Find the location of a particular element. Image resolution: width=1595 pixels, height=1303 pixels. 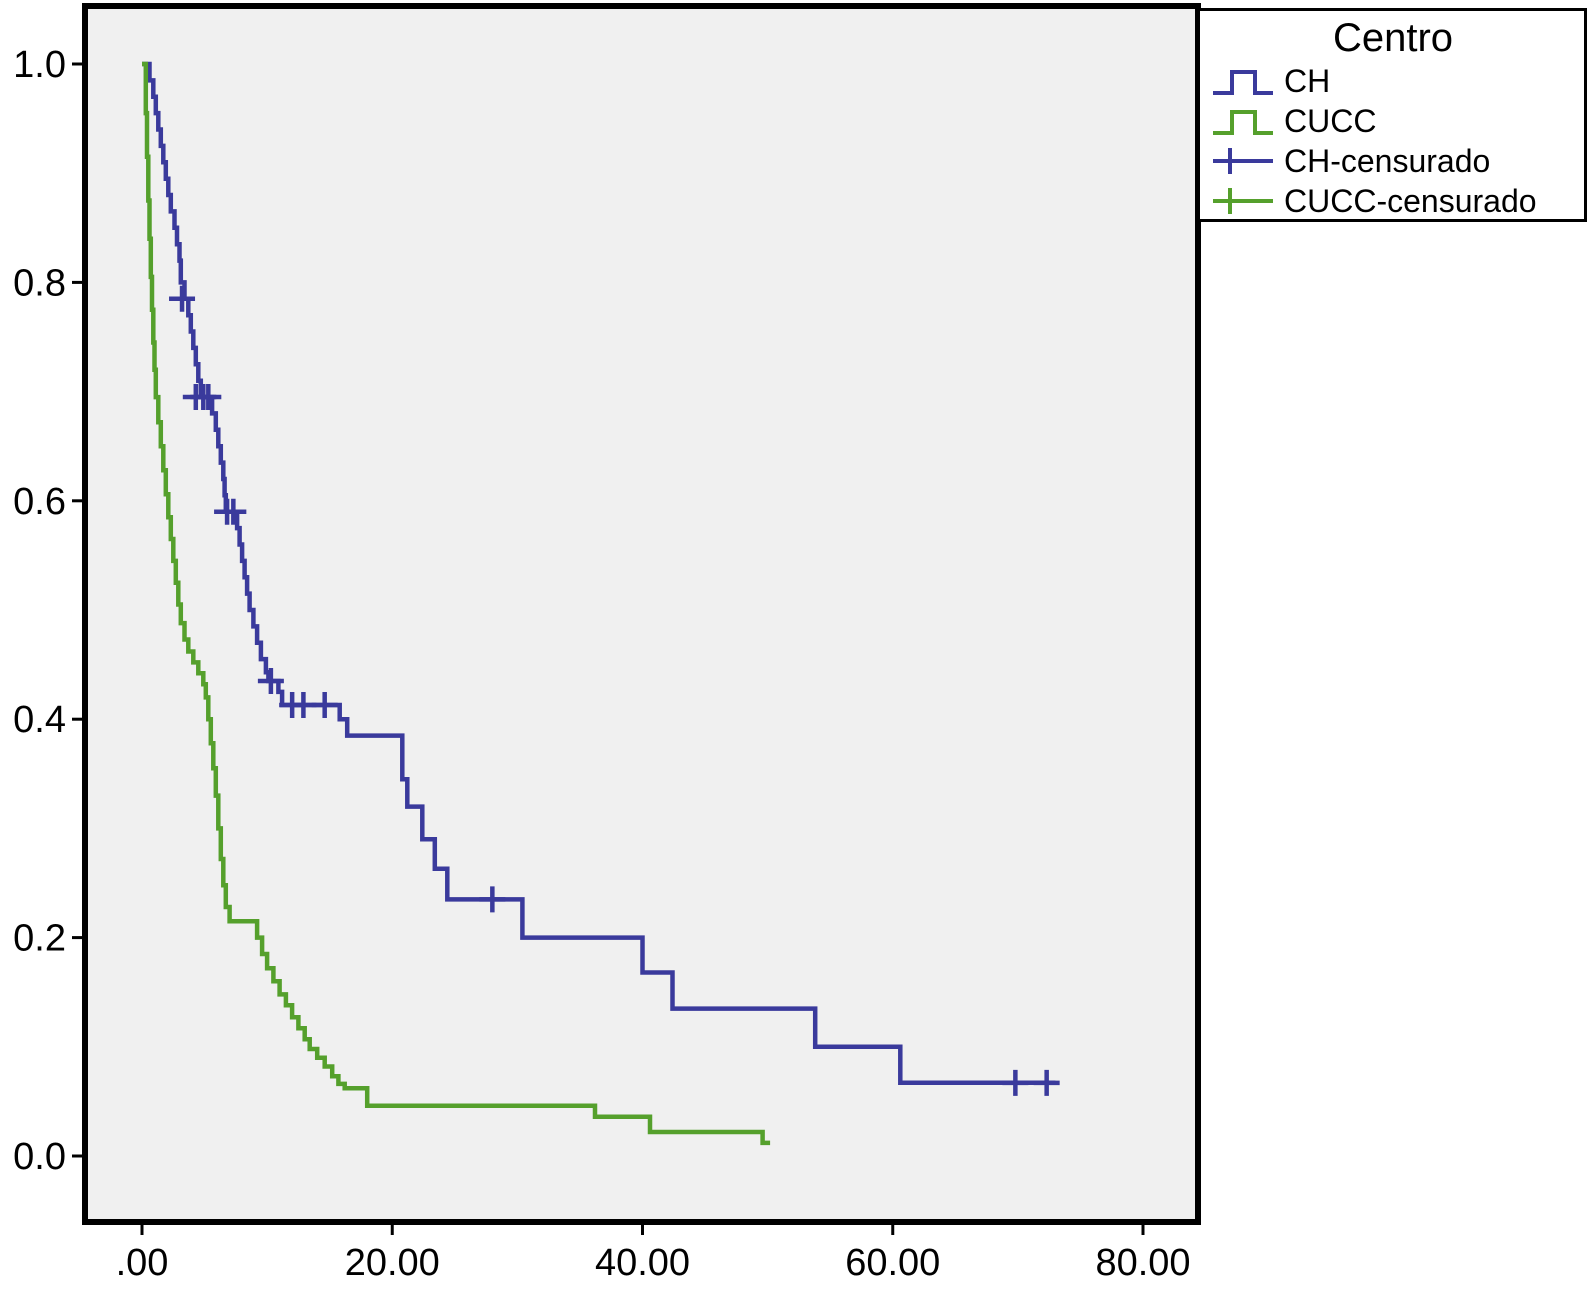

y-tick-label: 0.4 is located at coordinates (39, 720).